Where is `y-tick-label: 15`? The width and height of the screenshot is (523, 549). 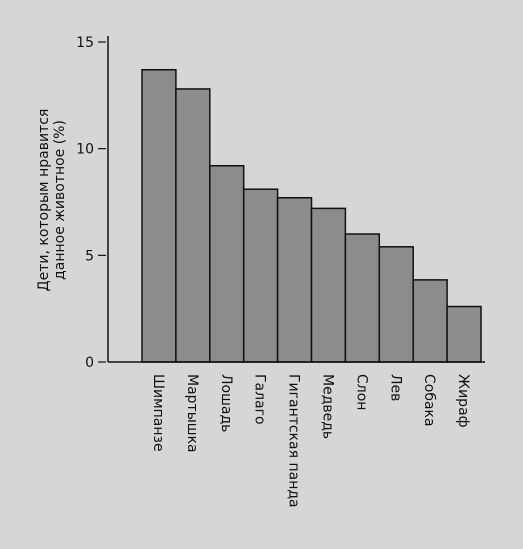 y-tick-label: 15 is located at coordinates (85, 43).